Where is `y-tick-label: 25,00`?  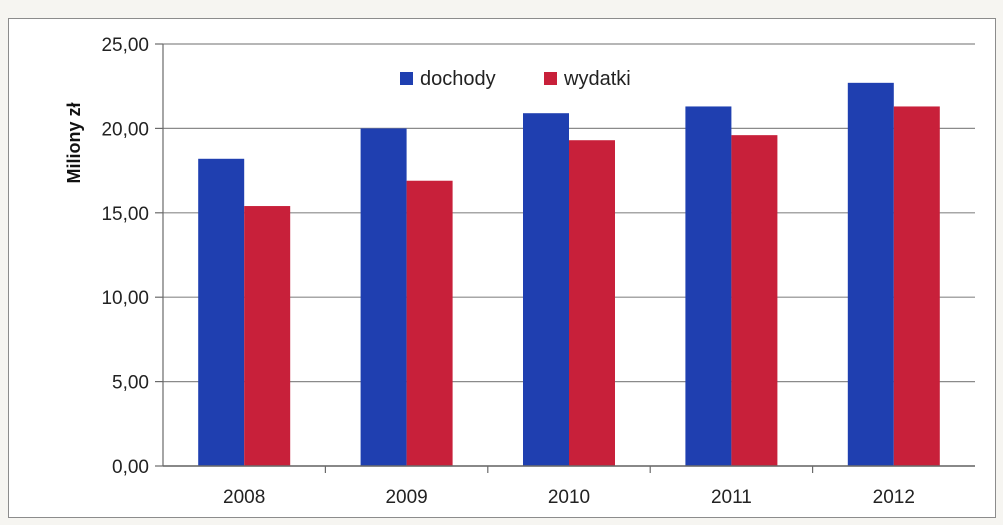
y-tick-label: 25,00 is located at coordinates (125, 45).